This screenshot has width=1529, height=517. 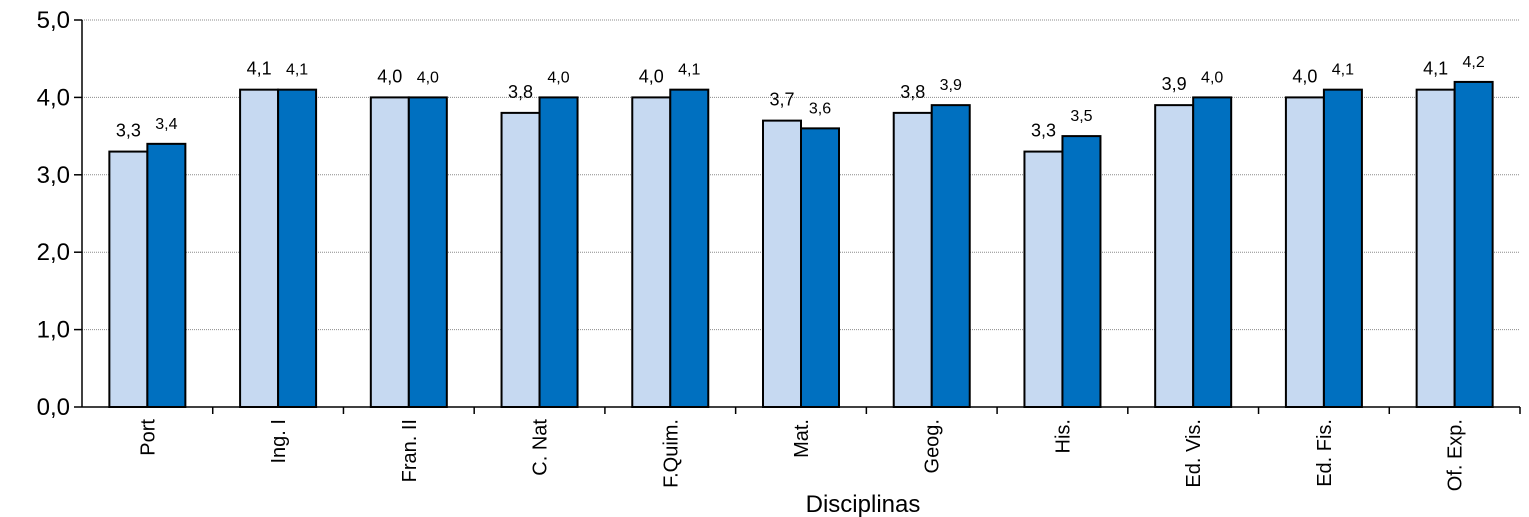 I want to click on data-label: 3,4, so click(x=166, y=124).